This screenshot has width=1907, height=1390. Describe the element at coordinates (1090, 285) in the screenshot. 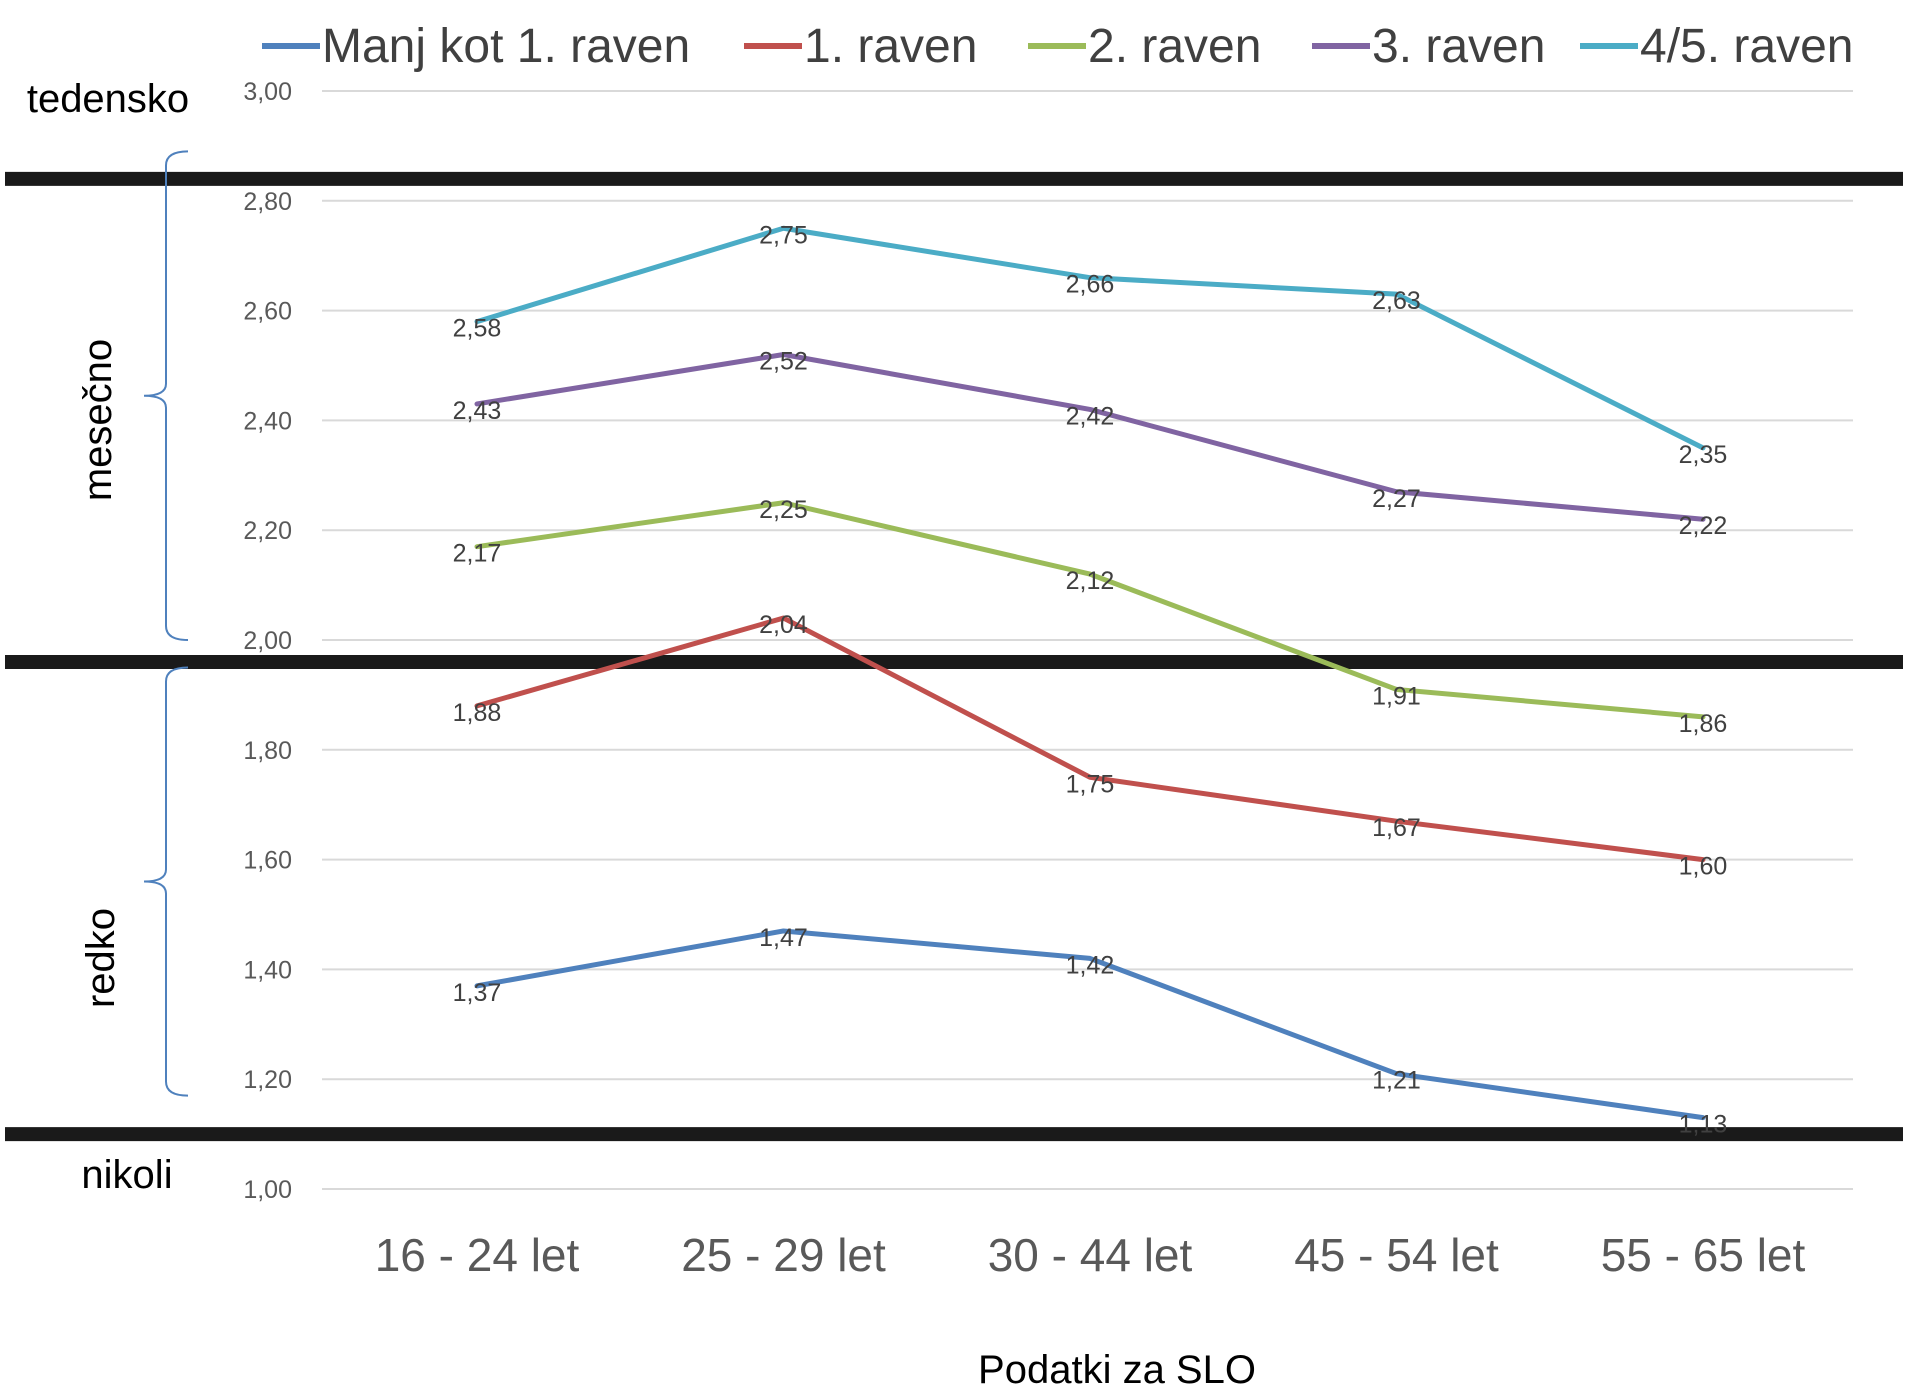

I see `data-label: 2,66` at that location.